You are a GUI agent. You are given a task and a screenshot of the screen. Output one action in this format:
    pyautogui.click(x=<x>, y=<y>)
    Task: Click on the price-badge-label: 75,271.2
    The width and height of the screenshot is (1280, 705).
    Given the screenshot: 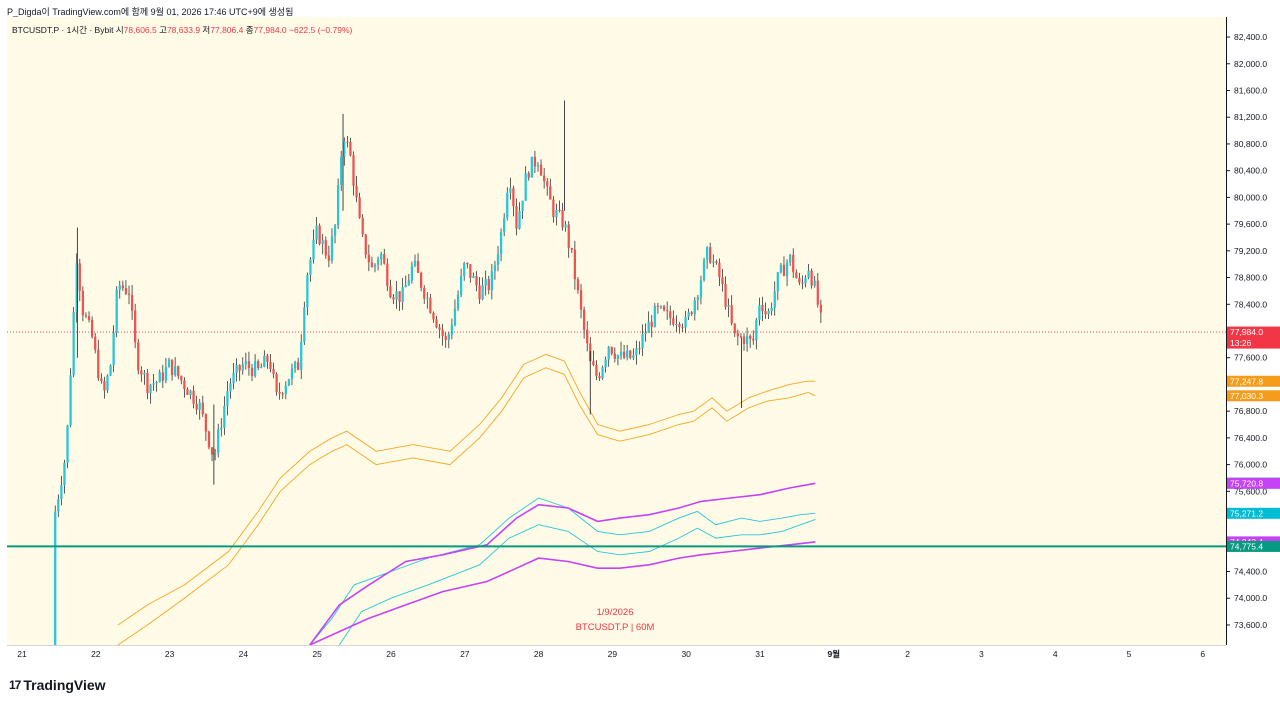 What is the action you would take?
    pyautogui.click(x=1246, y=513)
    